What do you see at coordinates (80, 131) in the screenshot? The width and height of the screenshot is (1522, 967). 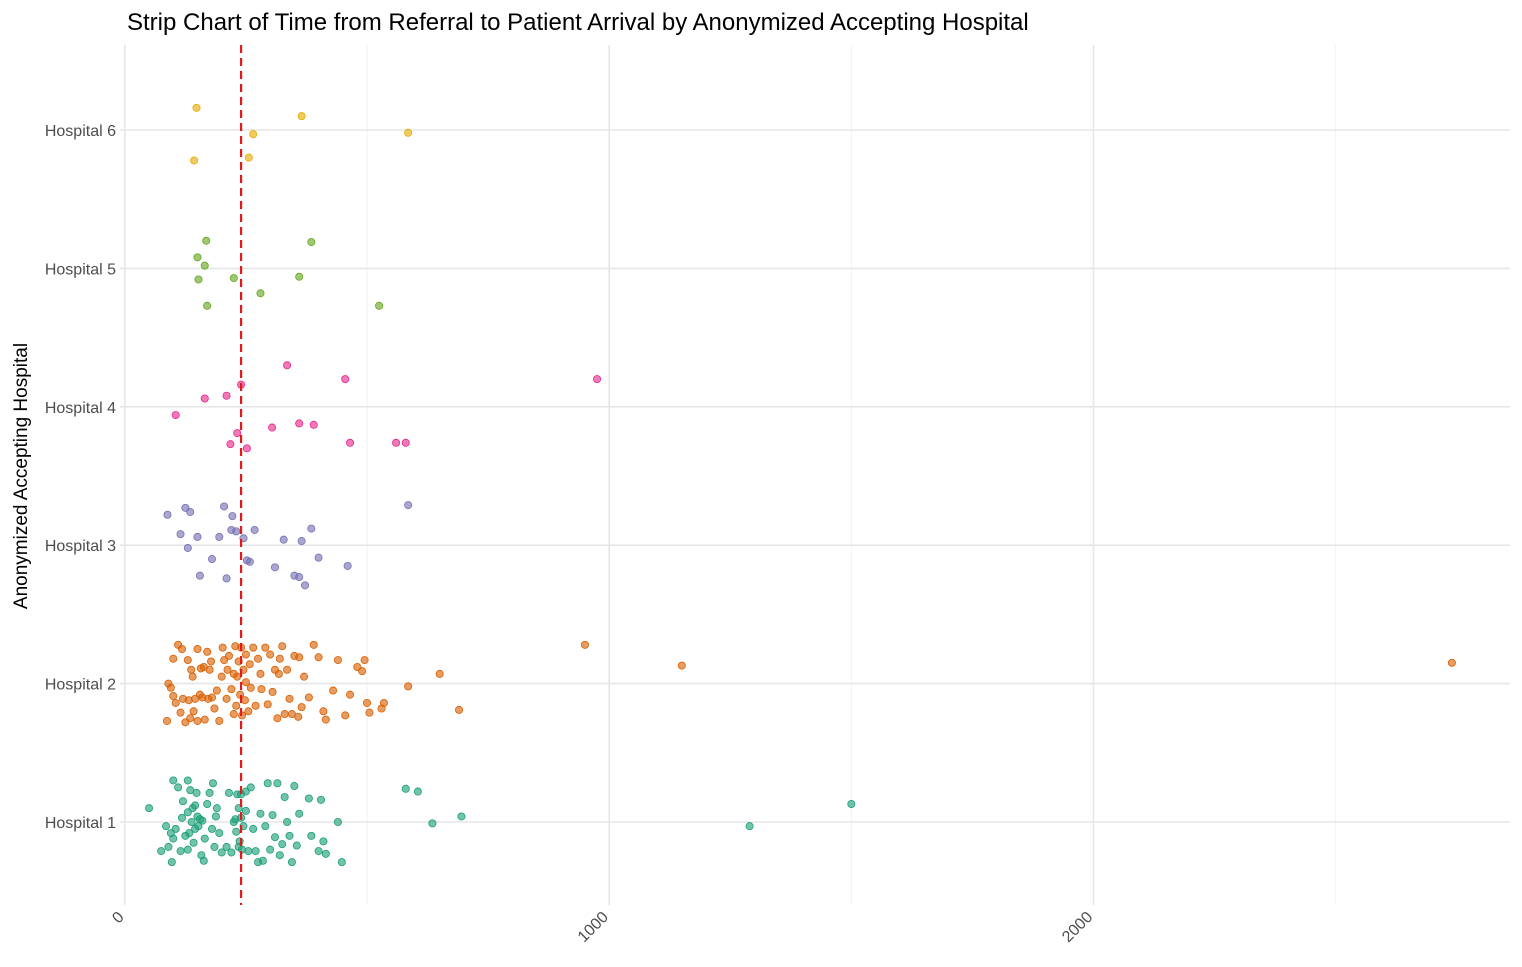 I see `y-tick-label: Hospital 6` at bounding box center [80, 131].